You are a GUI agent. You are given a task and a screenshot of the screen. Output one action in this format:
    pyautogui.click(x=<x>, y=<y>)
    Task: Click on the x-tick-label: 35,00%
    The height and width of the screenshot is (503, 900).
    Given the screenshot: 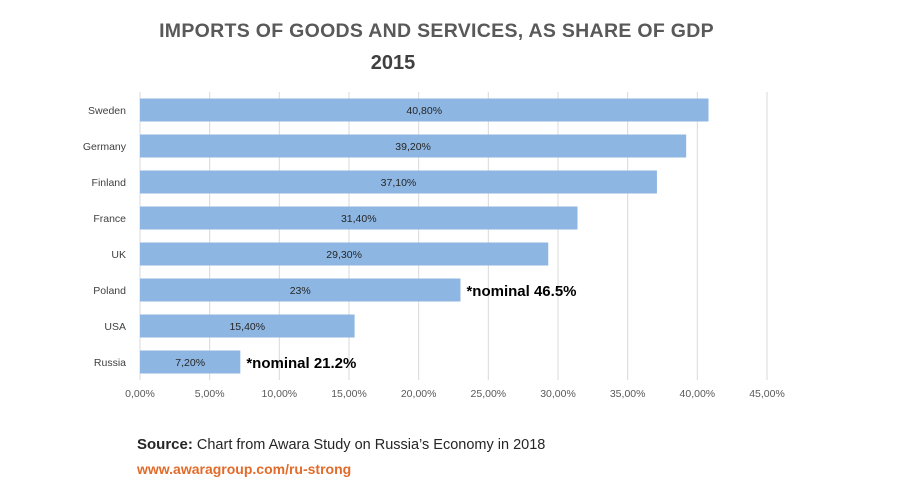 What is the action you would take?
    pyautogui.click(x=628, y=394)
    